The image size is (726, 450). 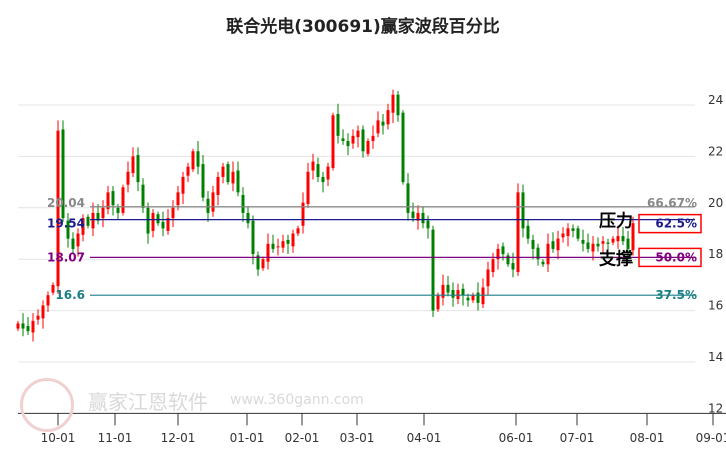 I want to click on y-tick-label: 24, so click(x=715, y=100).